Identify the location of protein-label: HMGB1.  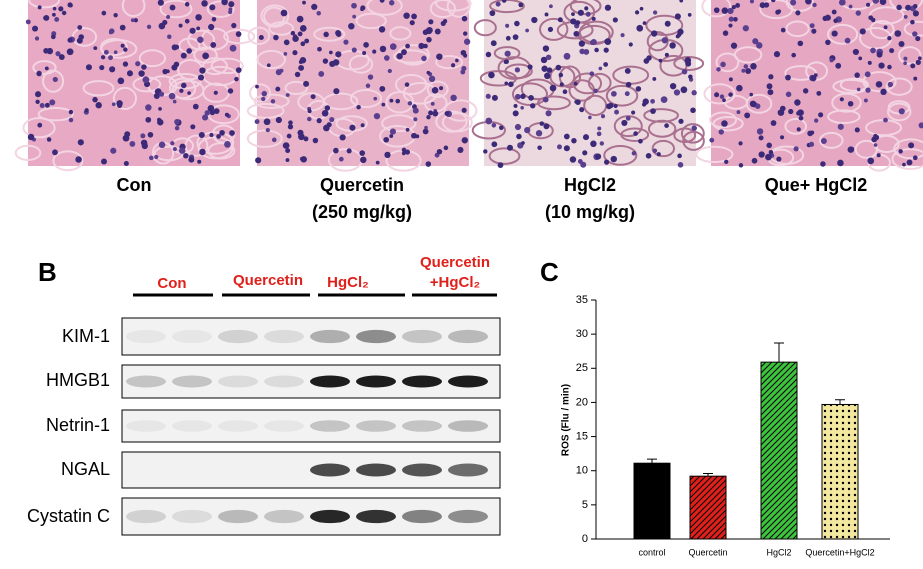
(78, 380).